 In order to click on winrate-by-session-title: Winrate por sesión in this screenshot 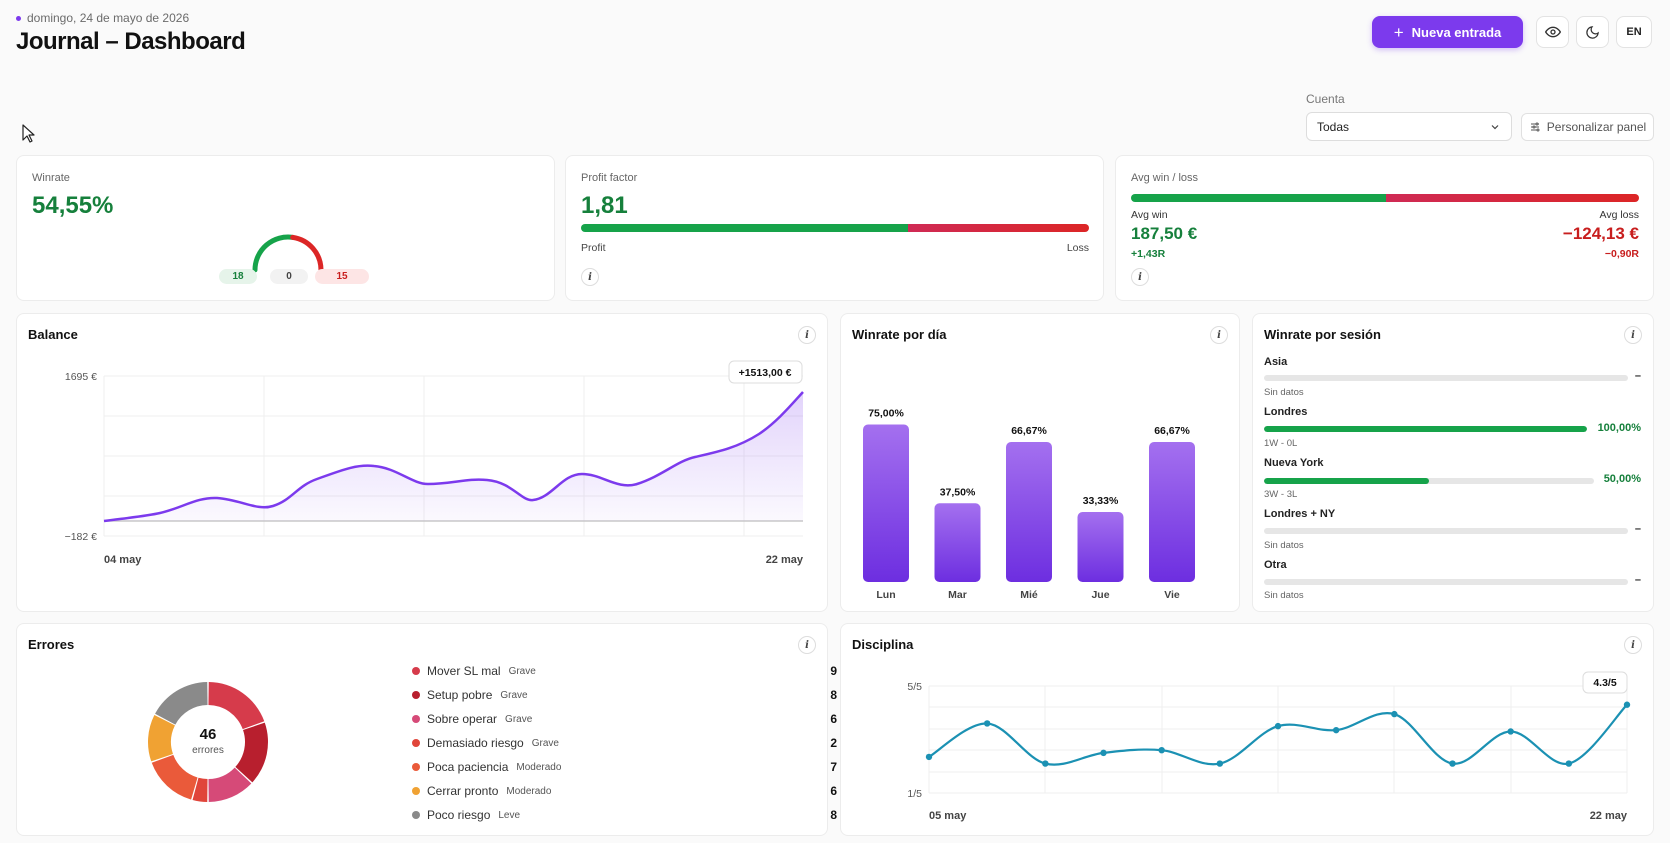, I will do `click(1322, 334)`.